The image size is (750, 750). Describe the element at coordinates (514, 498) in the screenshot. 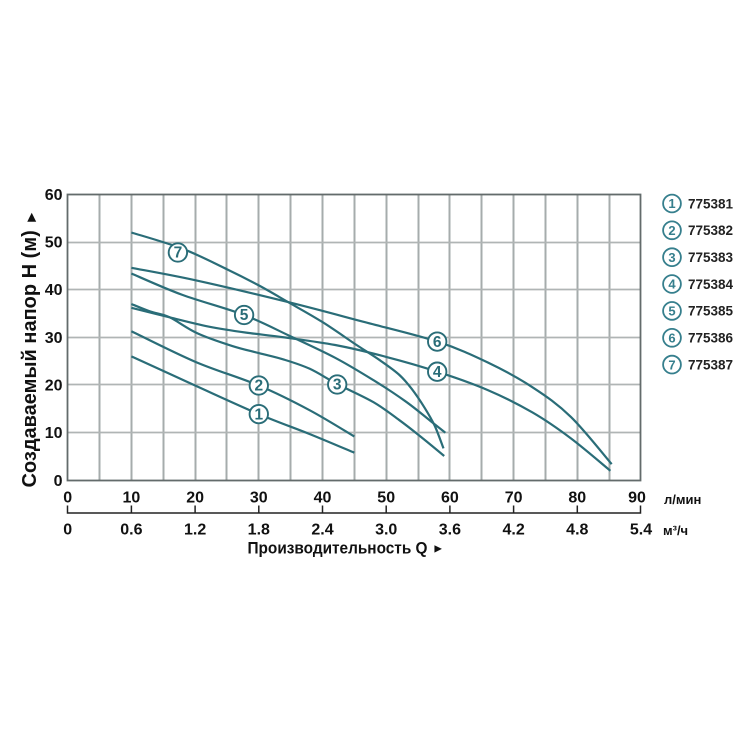

I see `svg-text: 70` at that location.